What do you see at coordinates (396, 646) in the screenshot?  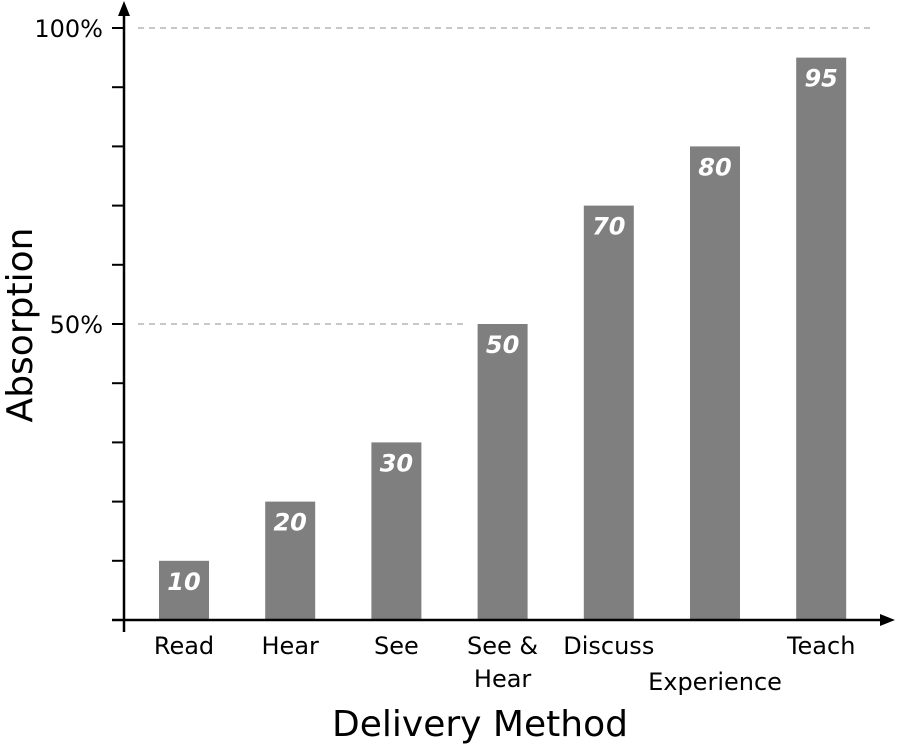 I see `x-tick-label: See` at bounding box center [396, 646].